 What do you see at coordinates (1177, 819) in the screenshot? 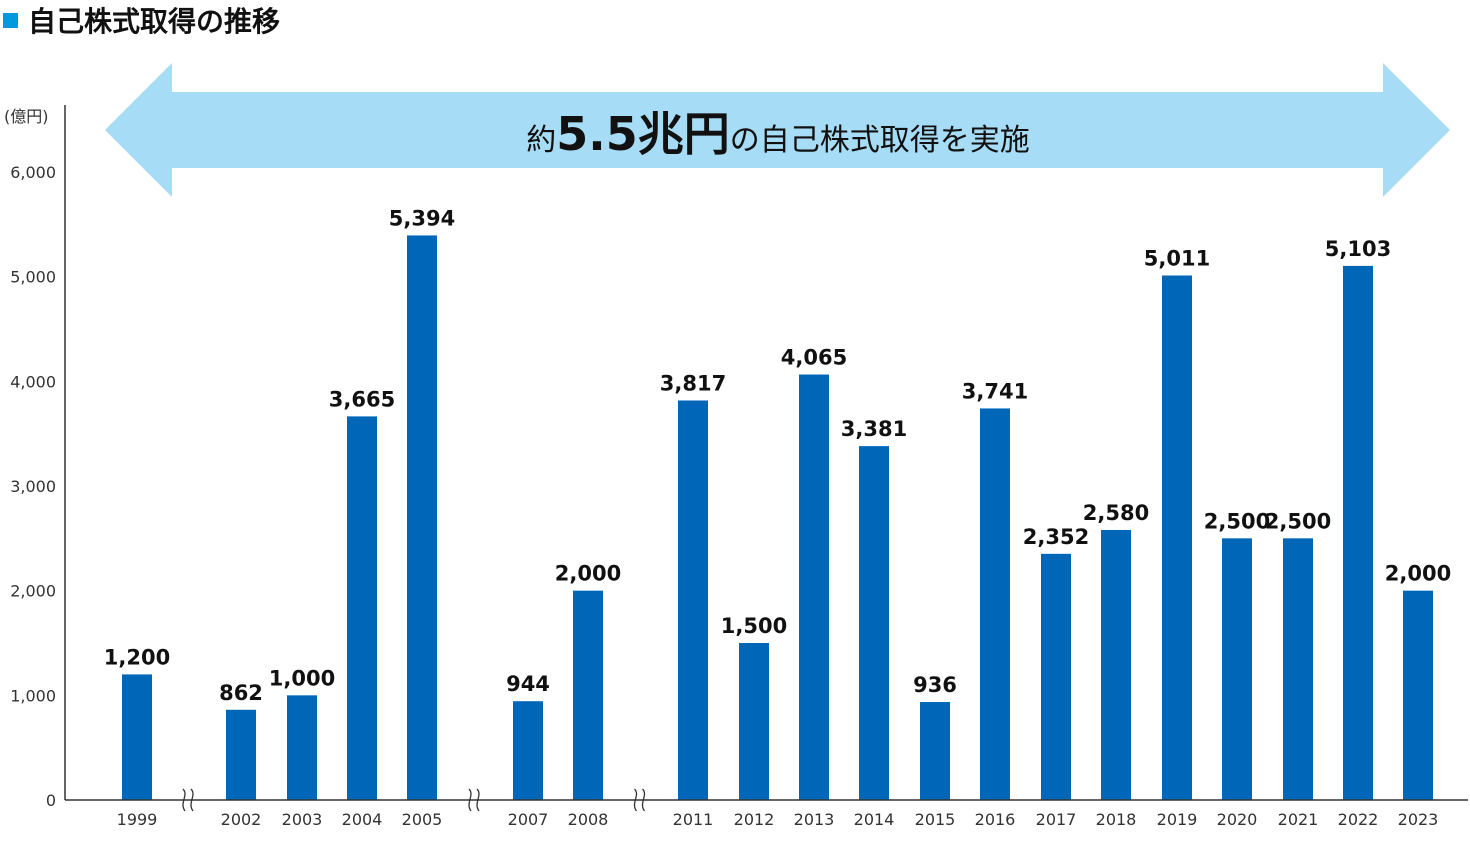
I see `x-tick-label-2019: 2019` at bounding box center [1177, 819].